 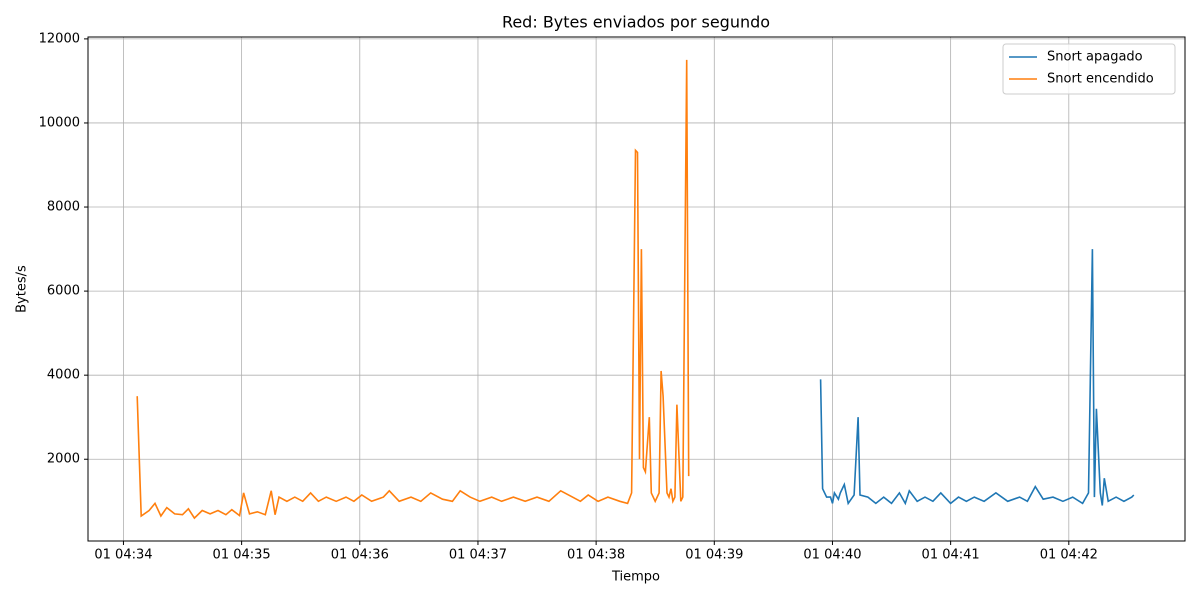 I want to click on series-line, so click(x=977, y=377).